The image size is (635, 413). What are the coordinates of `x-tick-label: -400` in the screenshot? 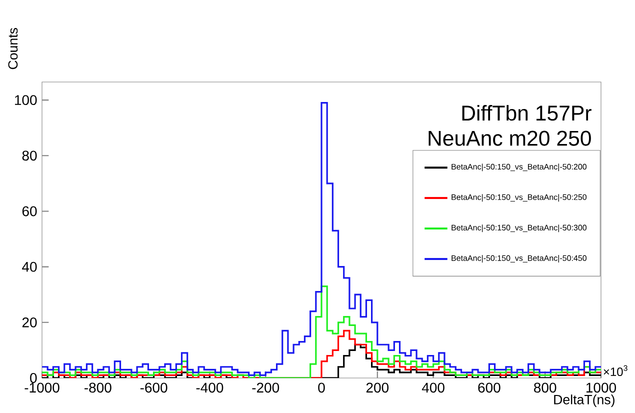 It's located at (210, 387).